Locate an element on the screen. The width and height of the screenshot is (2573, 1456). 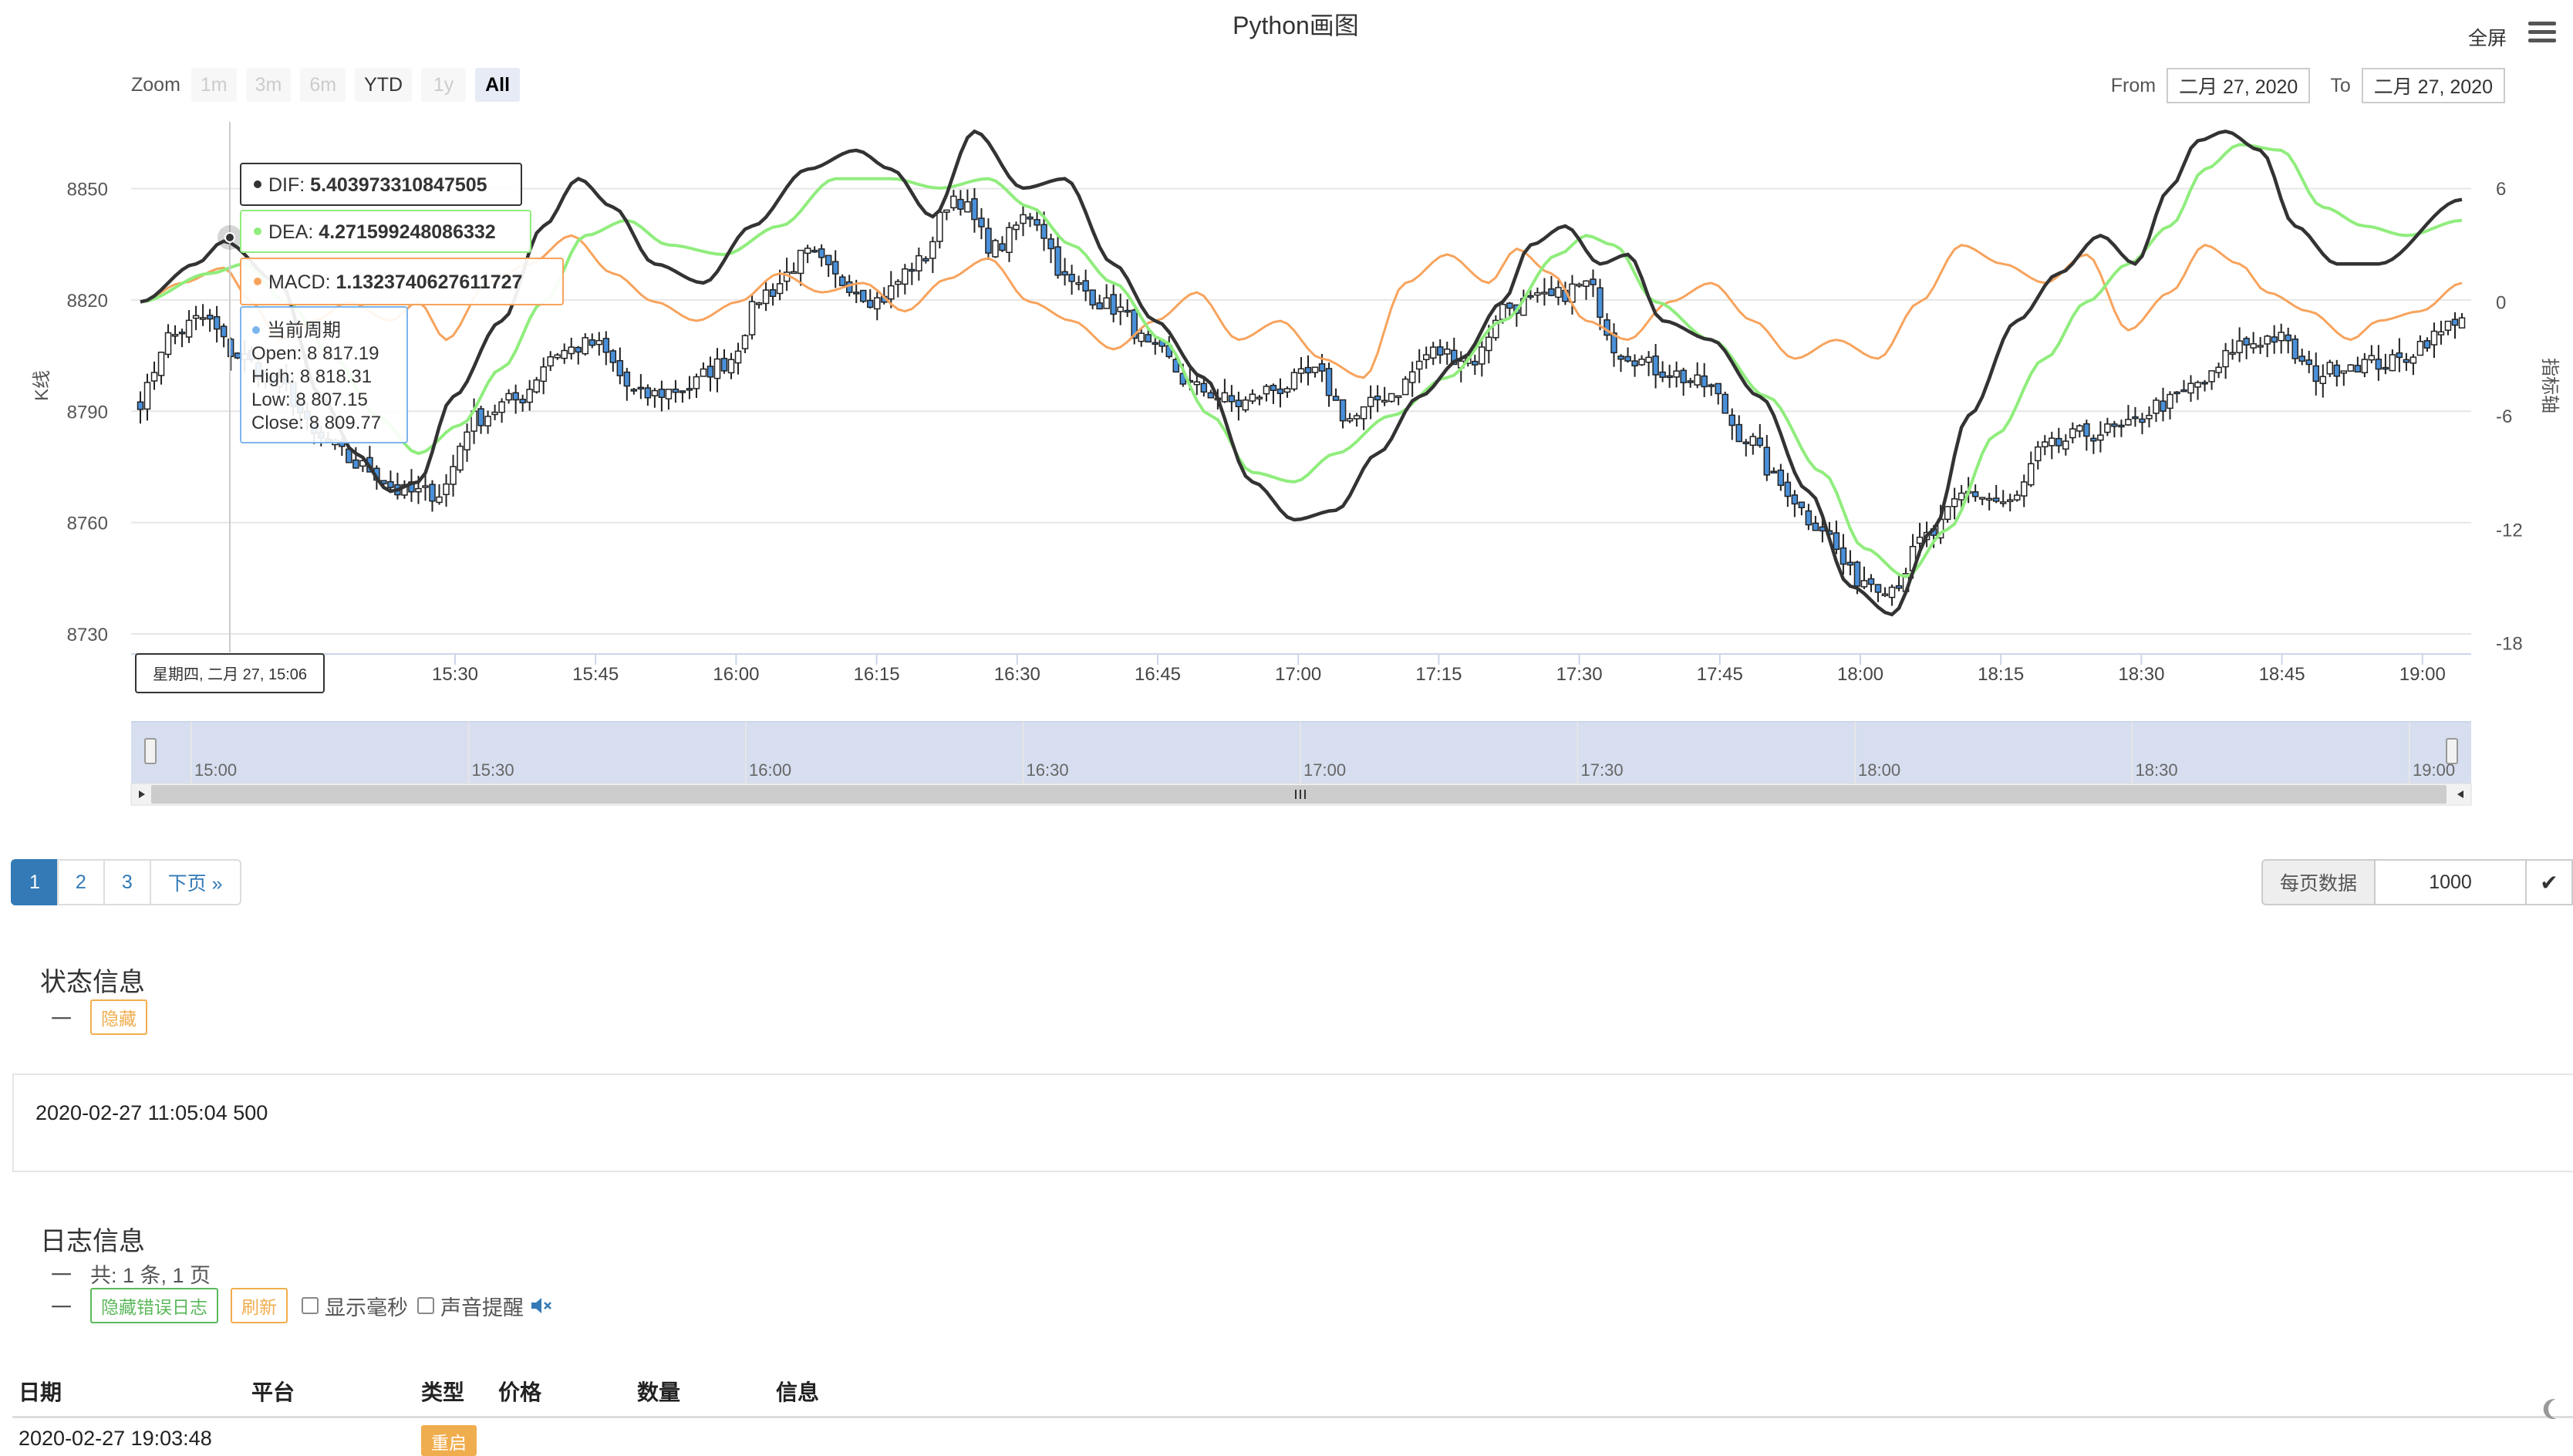
log-dash-2: 一 is located at coordinates (61, 1308).